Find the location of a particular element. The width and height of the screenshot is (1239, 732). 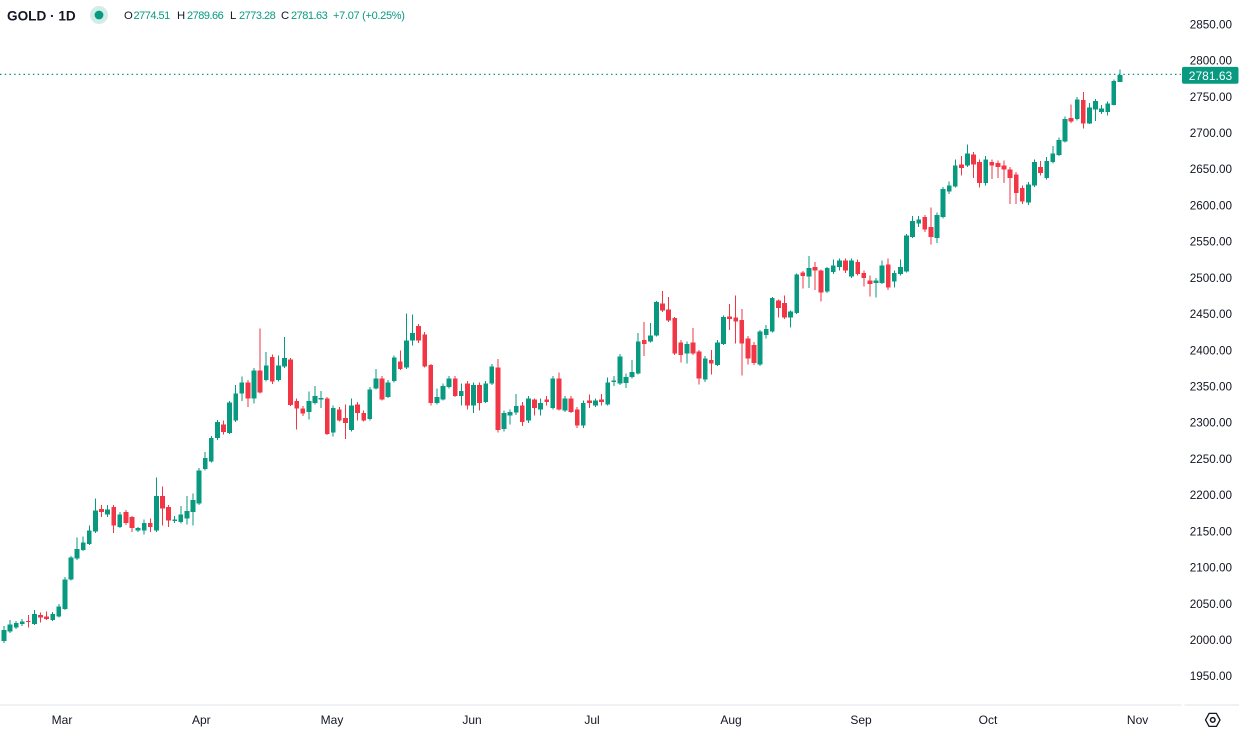

svg-text: 2400.00 is located at coordinates (1211, 350).